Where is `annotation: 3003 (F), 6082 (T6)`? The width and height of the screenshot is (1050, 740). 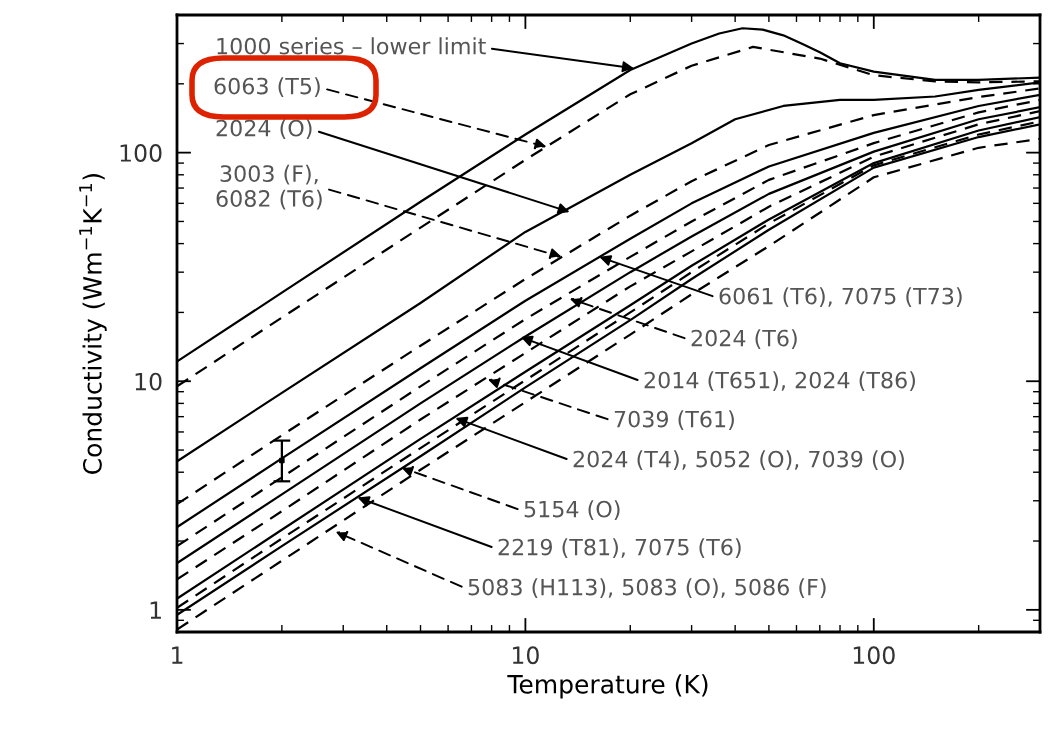 annotation: 3003 (F), 6082 (T6) is located at coordinates (269, 187).